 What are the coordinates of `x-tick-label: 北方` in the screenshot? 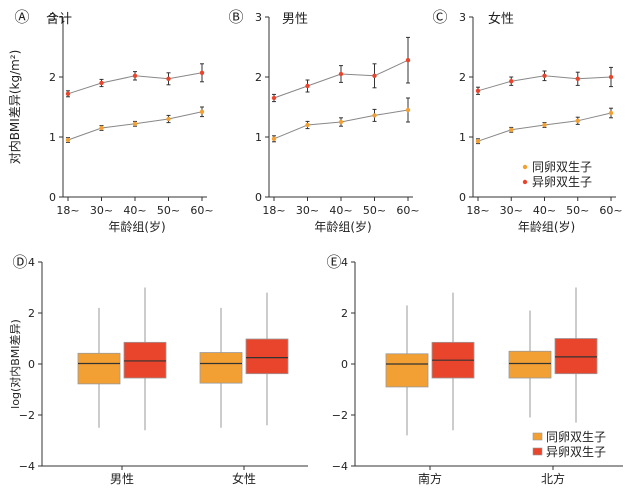 It's located at (553, 478).